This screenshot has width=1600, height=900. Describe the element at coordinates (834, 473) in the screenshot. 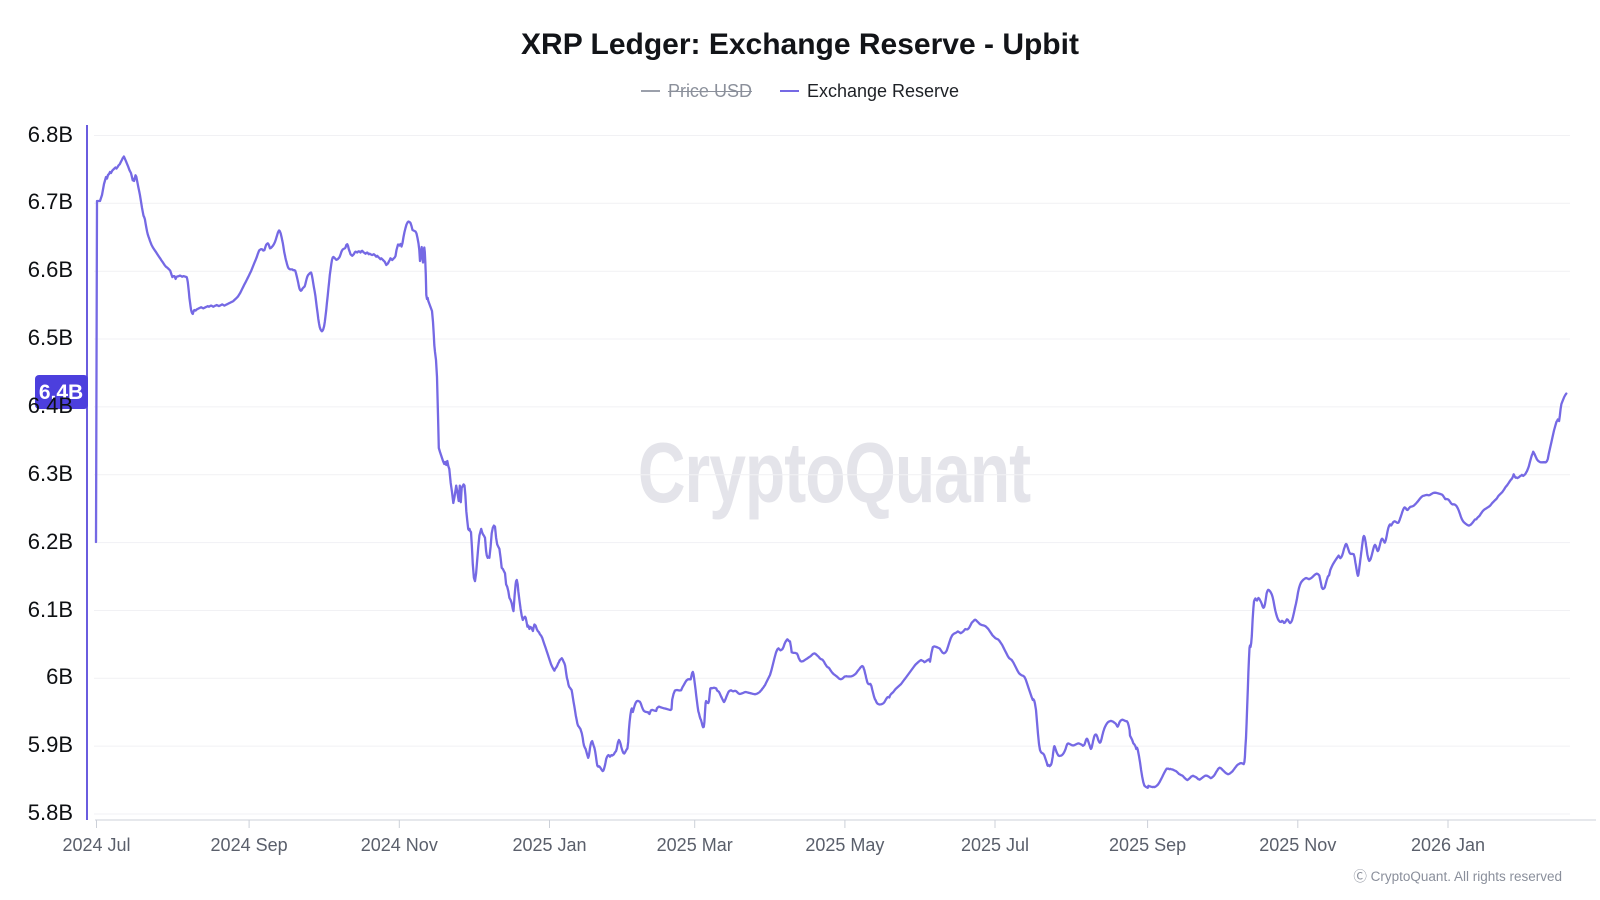

I see `svg-text: CryptoQuant` at that location.